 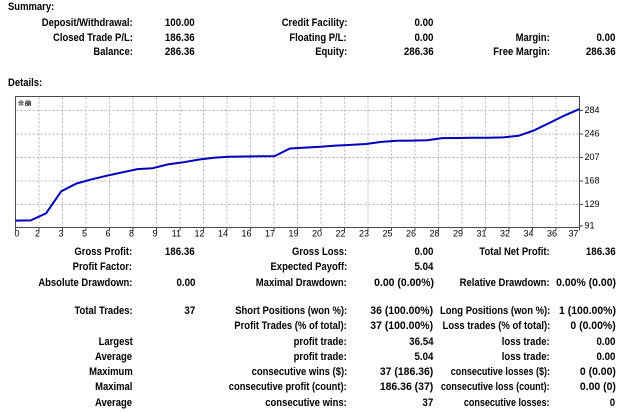 I want to click on svg-text: 91, so click(x=590, y=226).